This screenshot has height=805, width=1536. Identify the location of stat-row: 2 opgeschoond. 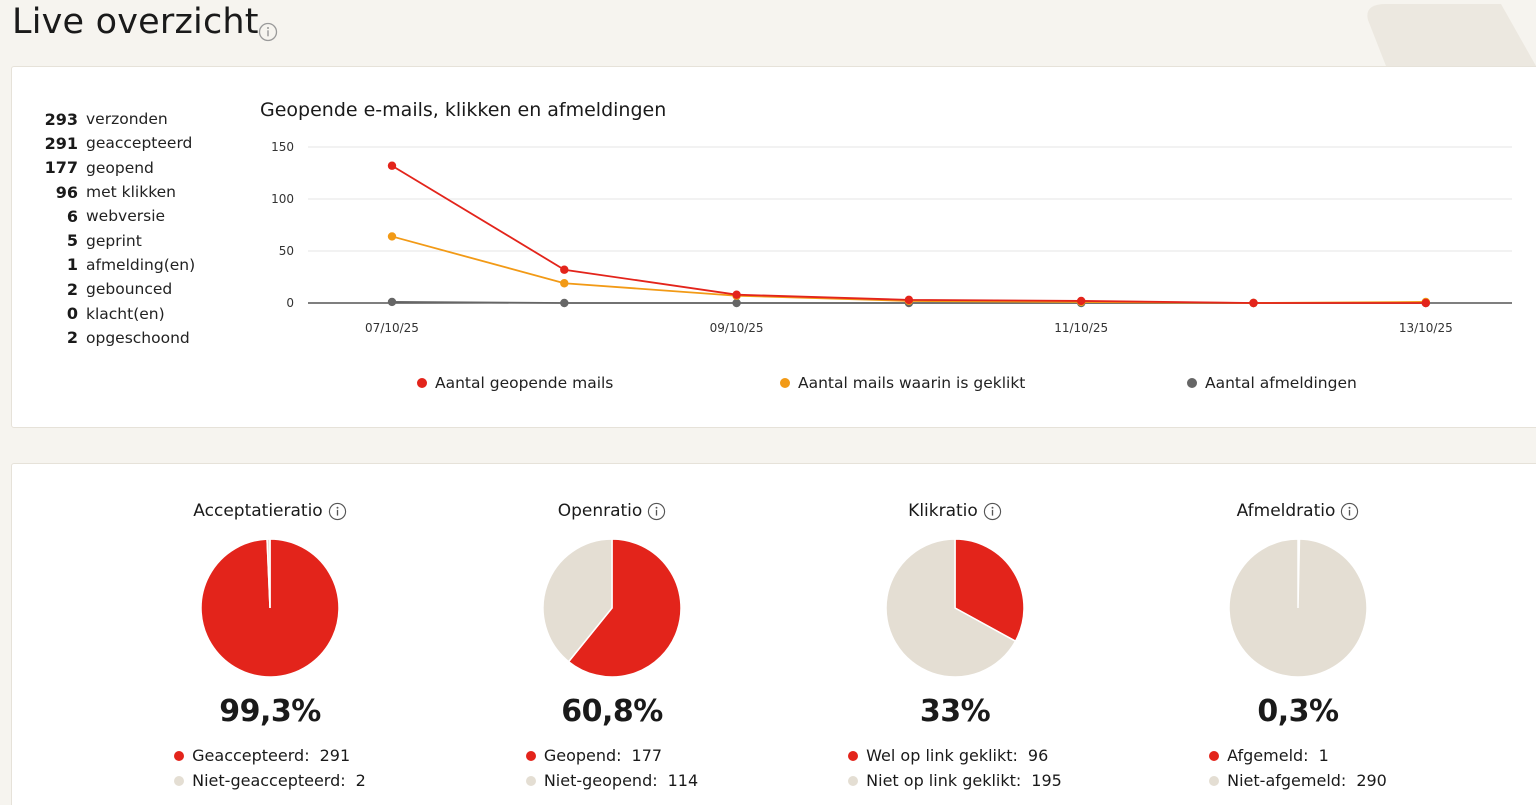
(119, 338).